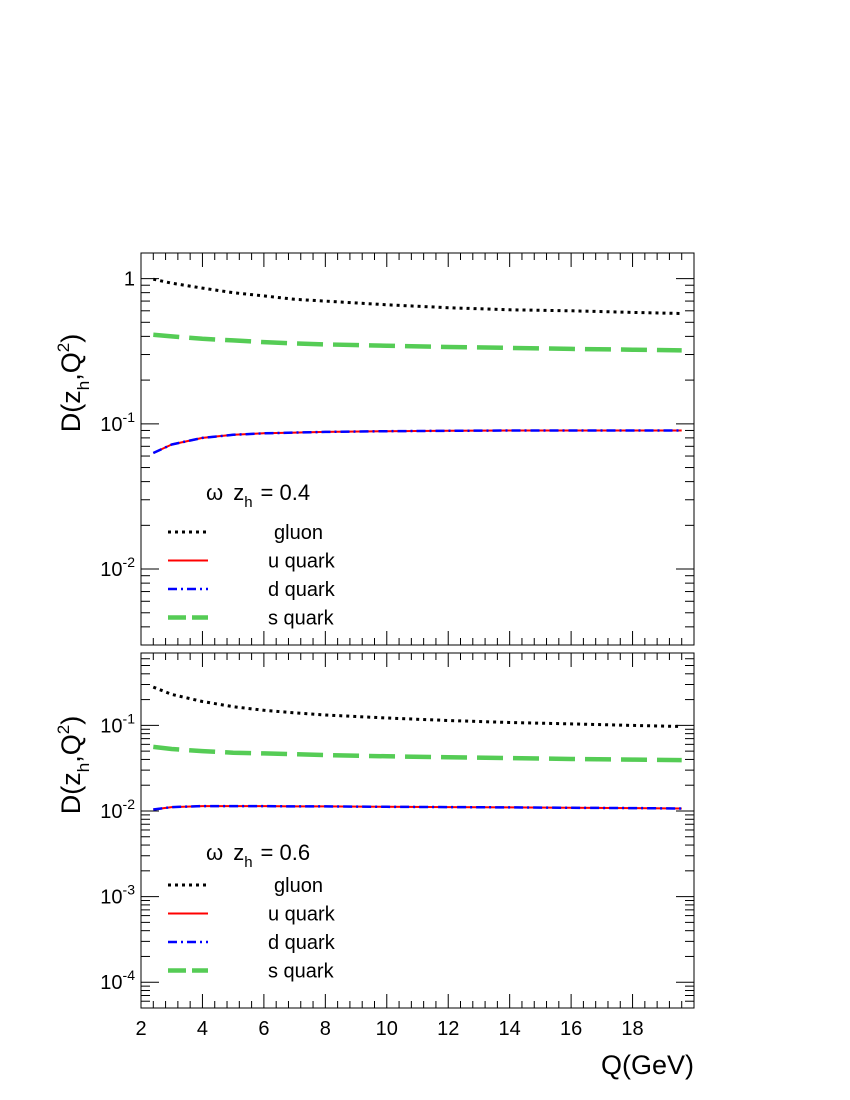 The image size is (850, 1100). What do you see at coordinates (263, 1029) in the screenshot?
I see `x-tick-label: 6` at bounding box center [263, 1029].